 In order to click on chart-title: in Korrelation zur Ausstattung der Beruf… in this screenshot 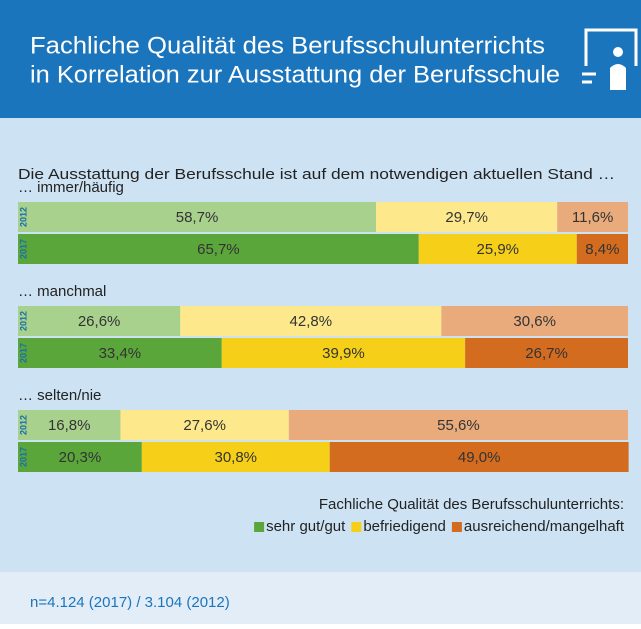, I will do `click(295, 74)`.